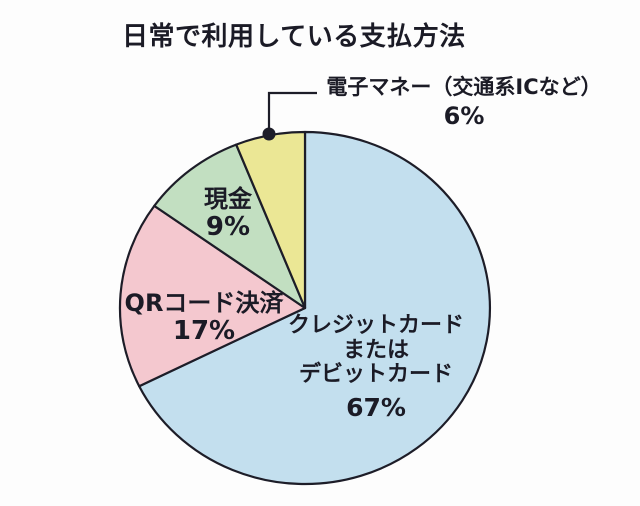 This screenshot has width=640, height=506. I want to click on label-qr-name: QRコード決済, so click(204, 303).